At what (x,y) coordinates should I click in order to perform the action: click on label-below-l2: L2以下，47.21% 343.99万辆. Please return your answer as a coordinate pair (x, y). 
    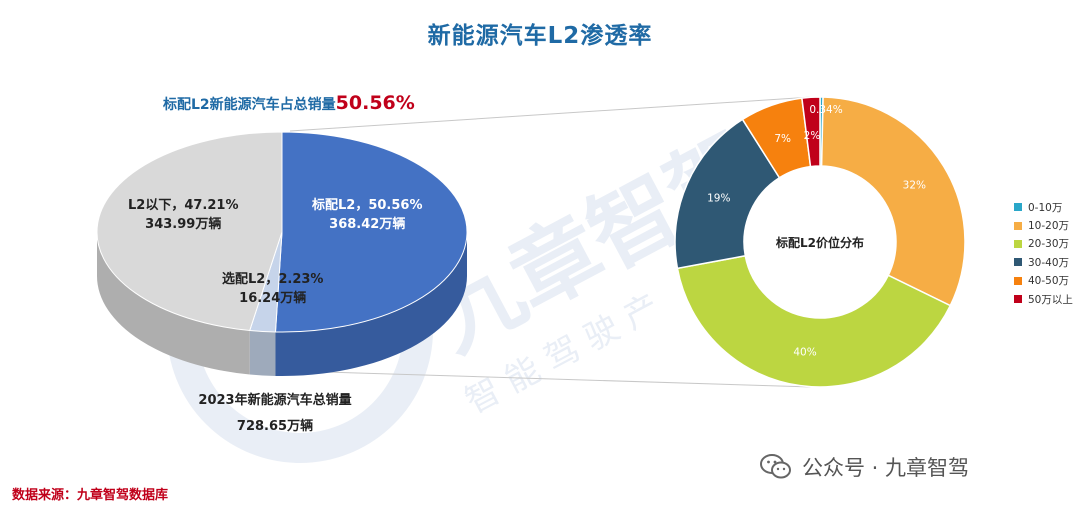
    Looking at the image, I should click on (183, 215).